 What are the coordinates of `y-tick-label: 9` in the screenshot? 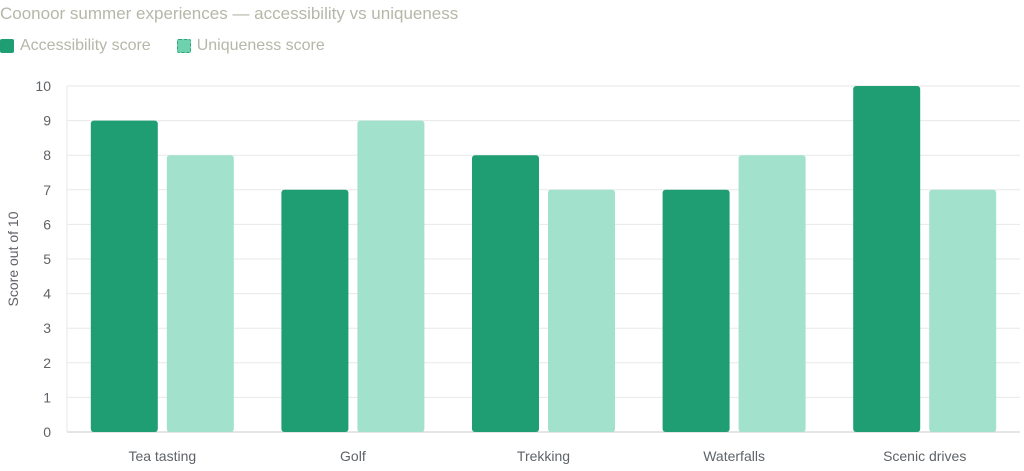 It's located at (47, 121).